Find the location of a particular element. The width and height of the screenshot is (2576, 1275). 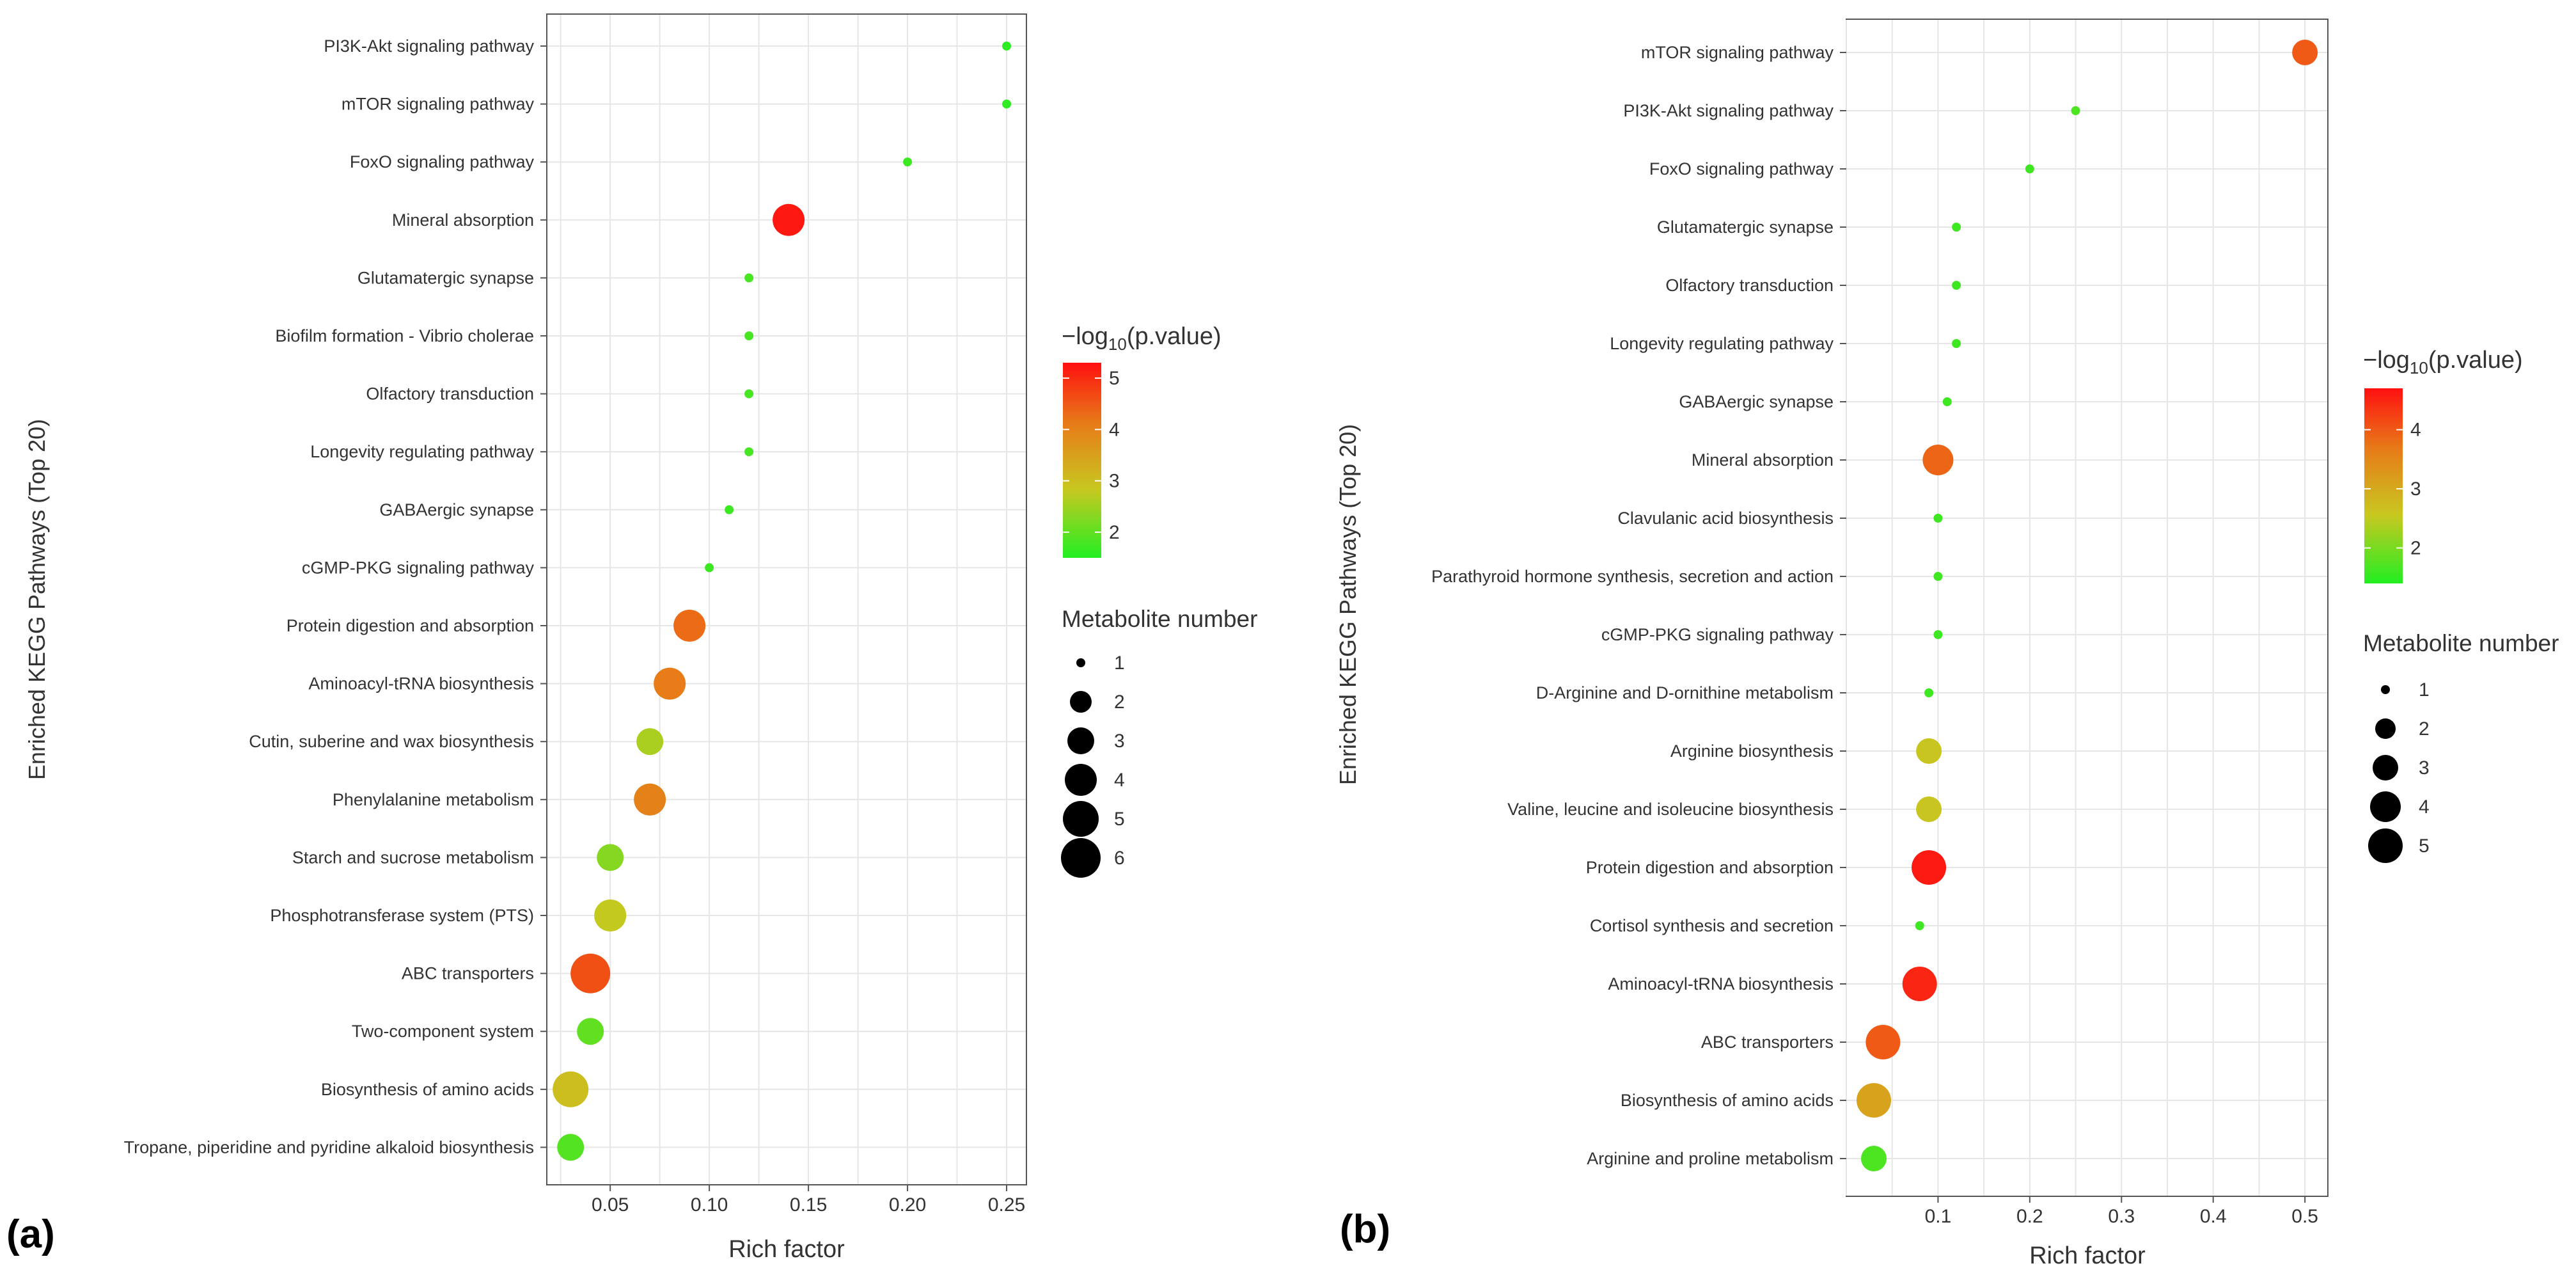

panel-b-label: (b) is located at coordinates (1365, 1229).